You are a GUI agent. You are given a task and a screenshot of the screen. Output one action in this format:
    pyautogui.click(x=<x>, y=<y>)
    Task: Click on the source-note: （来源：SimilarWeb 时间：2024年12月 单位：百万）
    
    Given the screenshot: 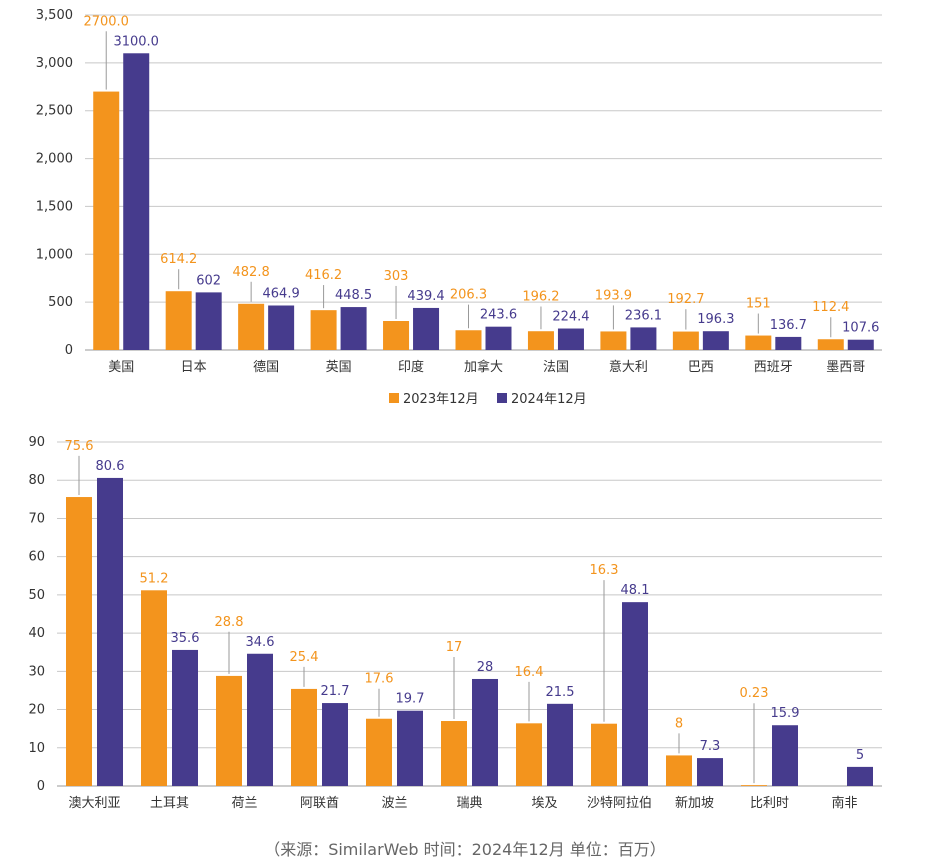 What is the action you would take?
    pyautogui.click(x=465, y=849)
    